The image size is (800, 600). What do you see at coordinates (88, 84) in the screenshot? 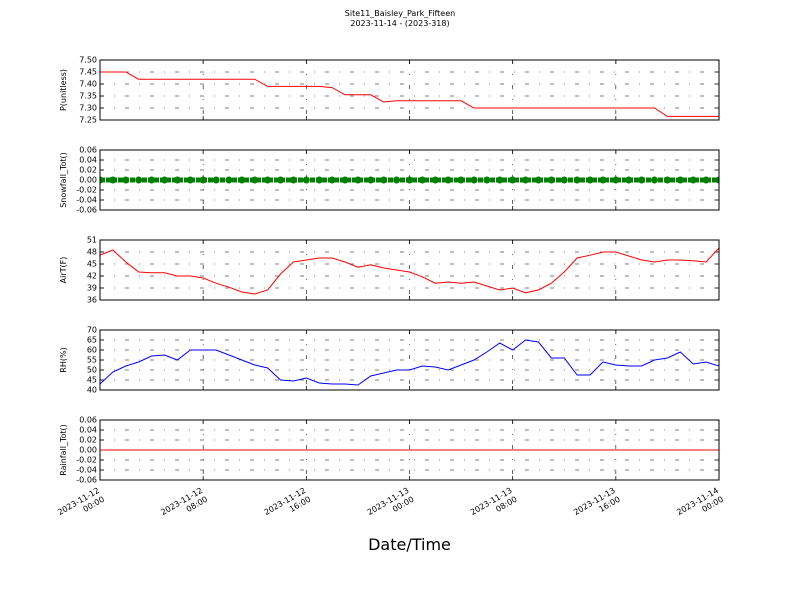
I see `y-tick-label: 7.40` at bounding box center [88, 84].